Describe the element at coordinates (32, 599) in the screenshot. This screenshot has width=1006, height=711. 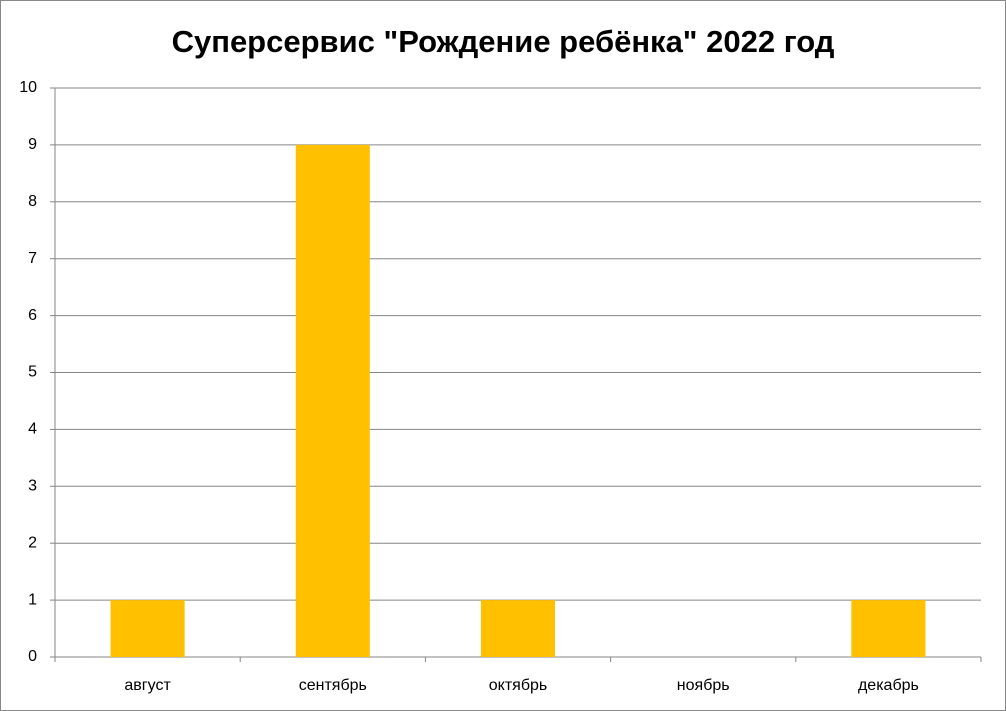
I see `y-tick-label: 1` at that location.